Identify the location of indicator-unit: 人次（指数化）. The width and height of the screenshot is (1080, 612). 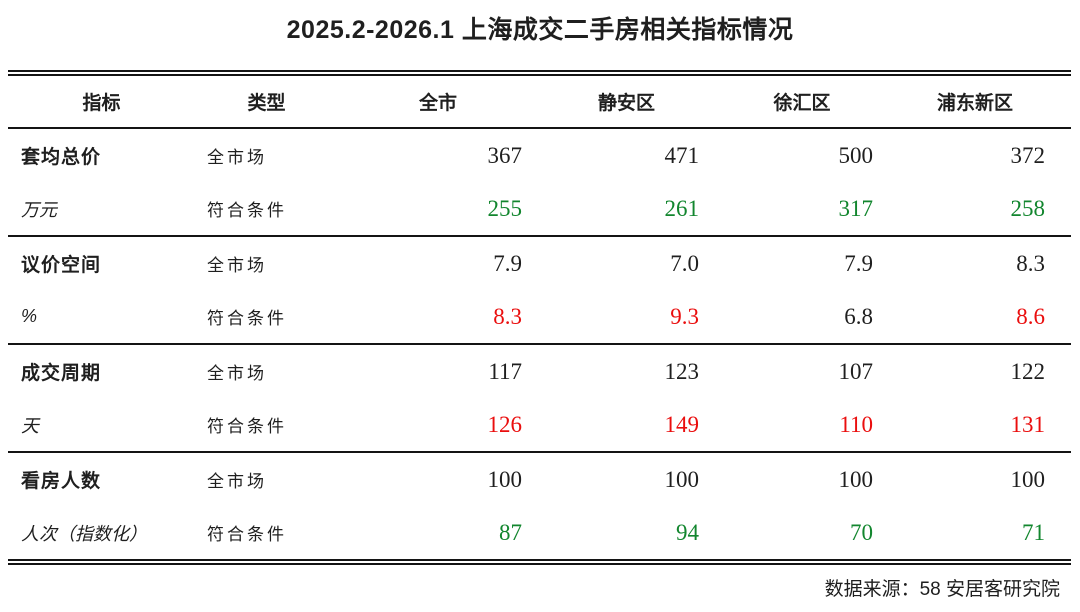
(84, 533).